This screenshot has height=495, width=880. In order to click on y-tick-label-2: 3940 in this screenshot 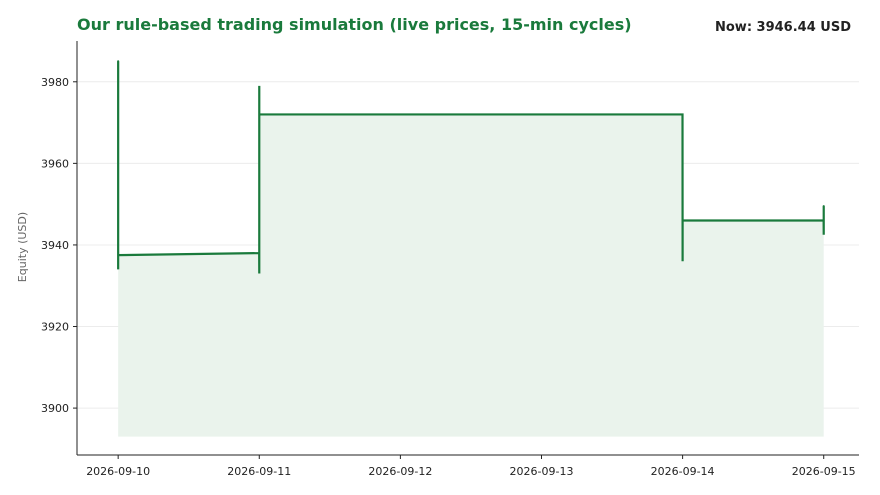, I will do `click(55, 245)`.